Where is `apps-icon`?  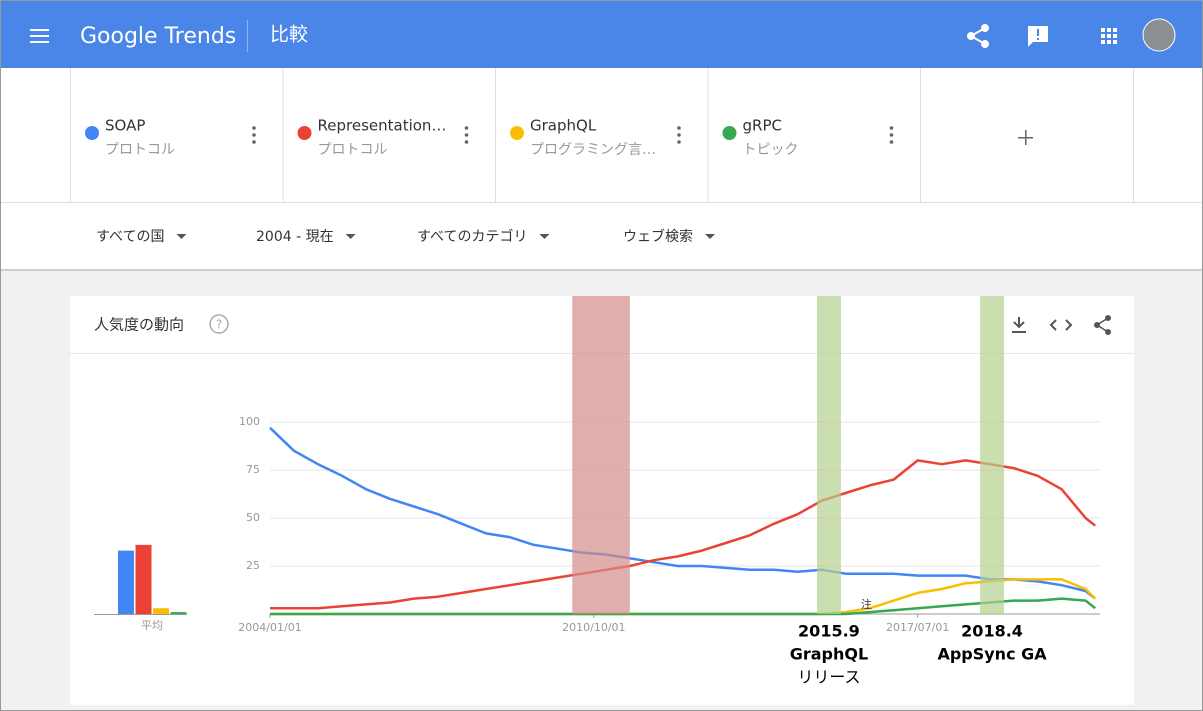 apps-icon is located at coordinates (1109, 36).